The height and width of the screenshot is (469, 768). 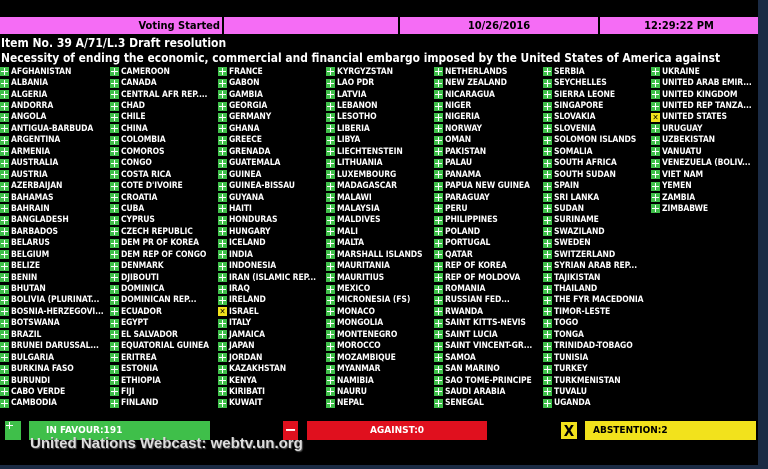 I want to click on country-row: GUINEA-BISSAU, so click(x=267, y=185).